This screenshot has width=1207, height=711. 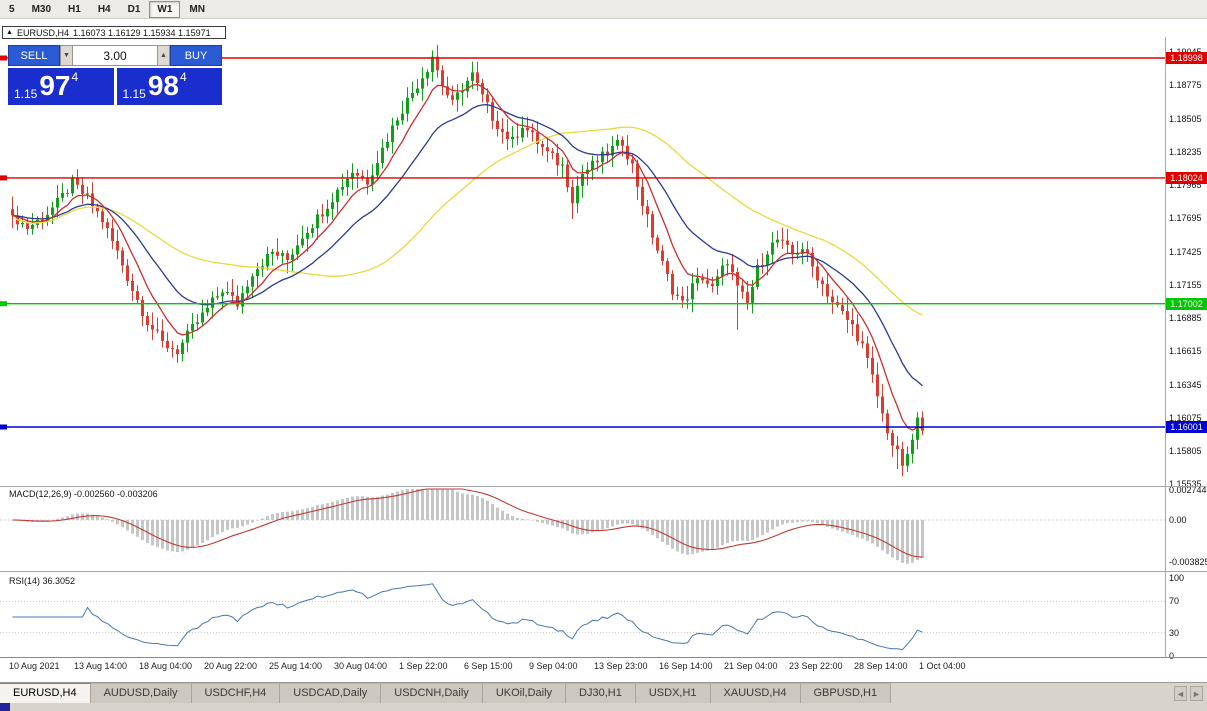 What do you see at coordinates (83, 494) in the screenshot?
I see `macd-indicator-label: MACD(12,26,9) -0.002560 -0.003206` at bounding box center [83, 494].